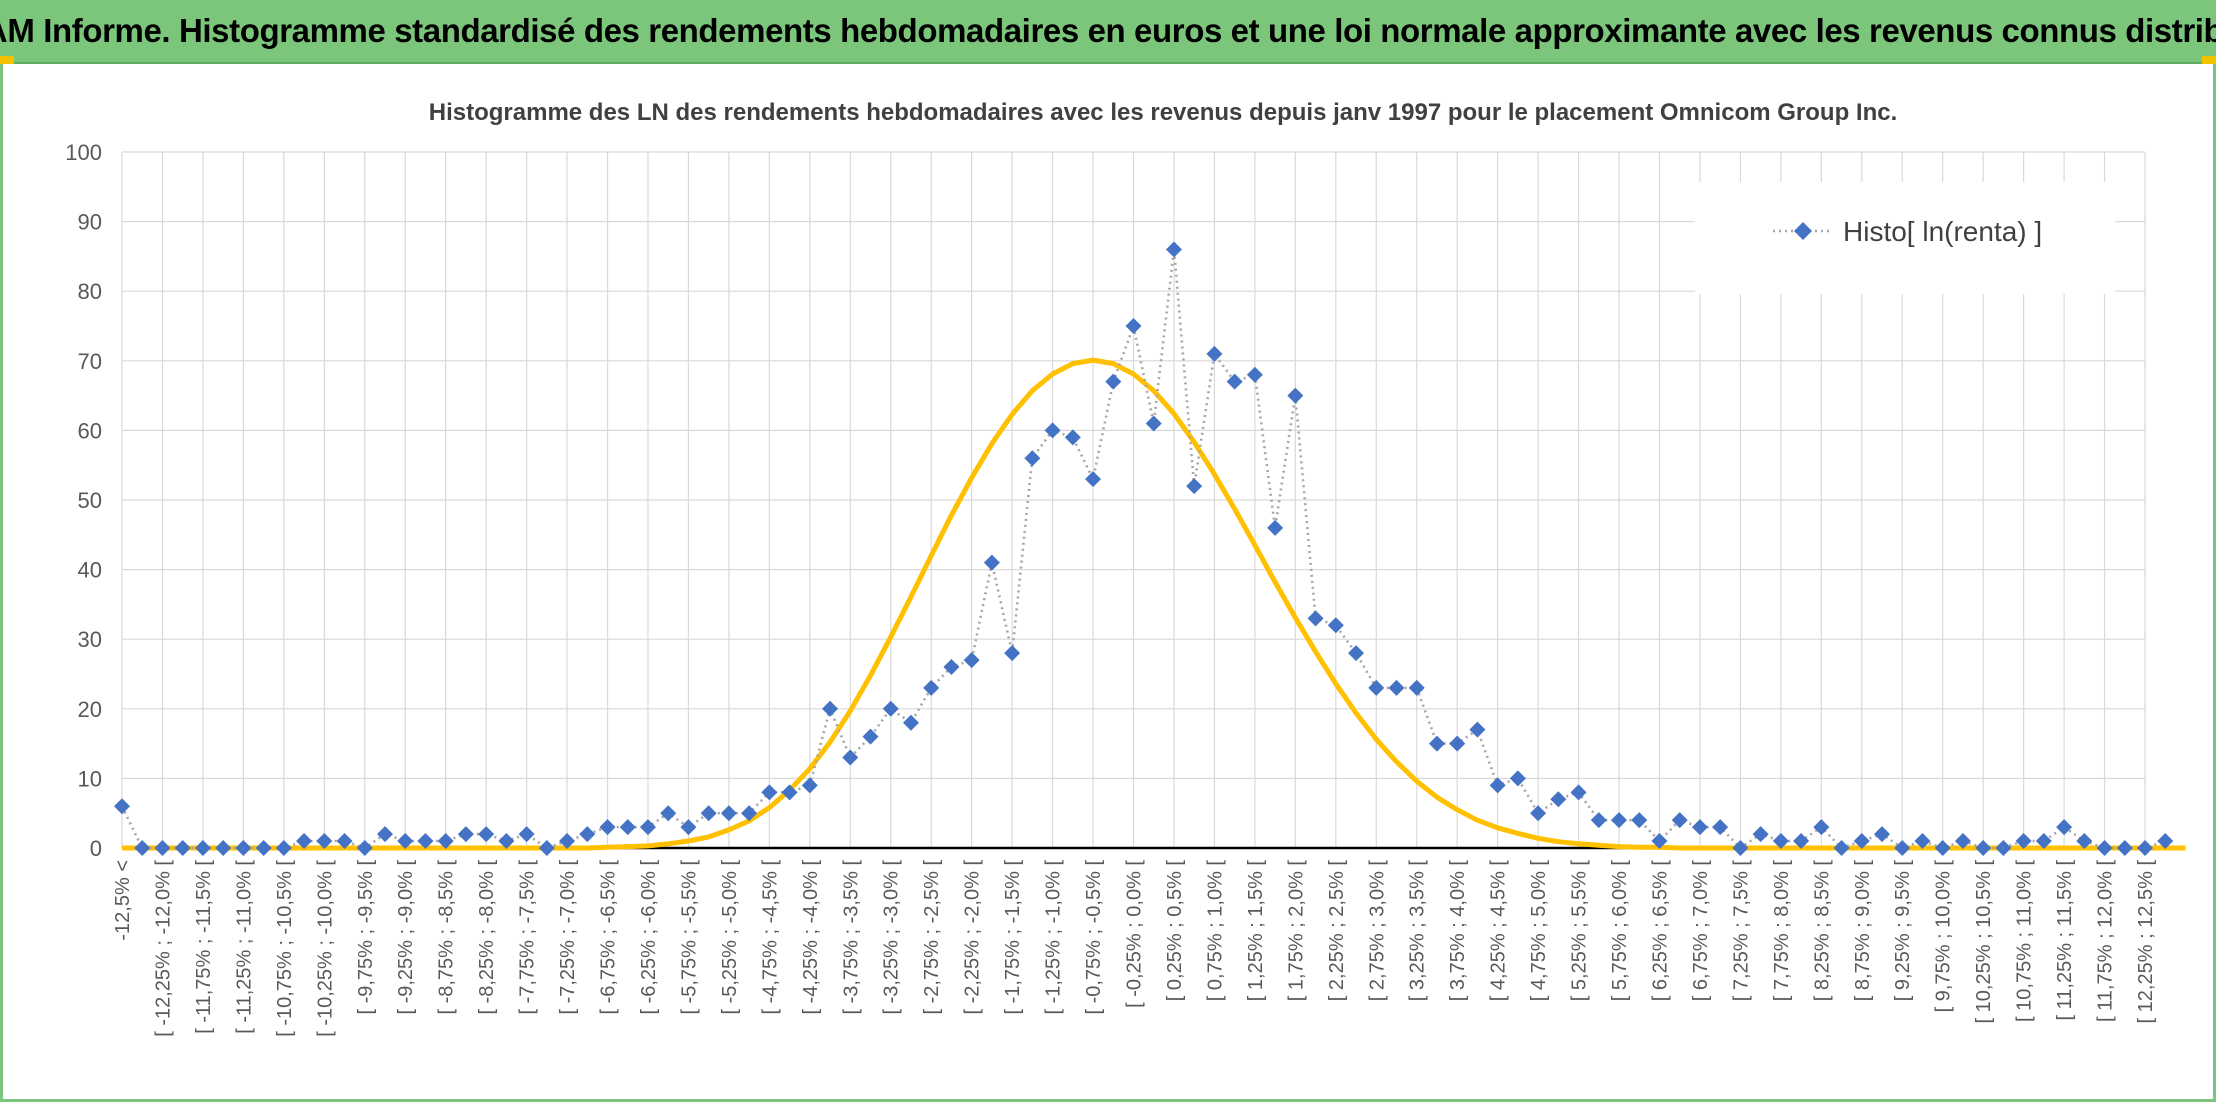 The height and width of the screenshot is (1102, 2216). Describe the element at coordinates (2209, 60) in the screenshot. I see `banner-accent-right` at that location.